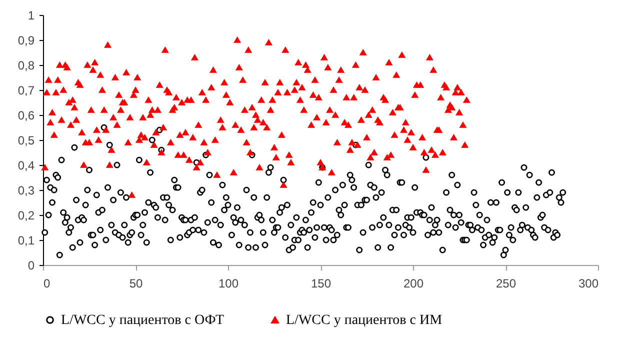 This screenshot has width=624, height=340. I want to click on x-tick-label: 250, so click(506, 283).